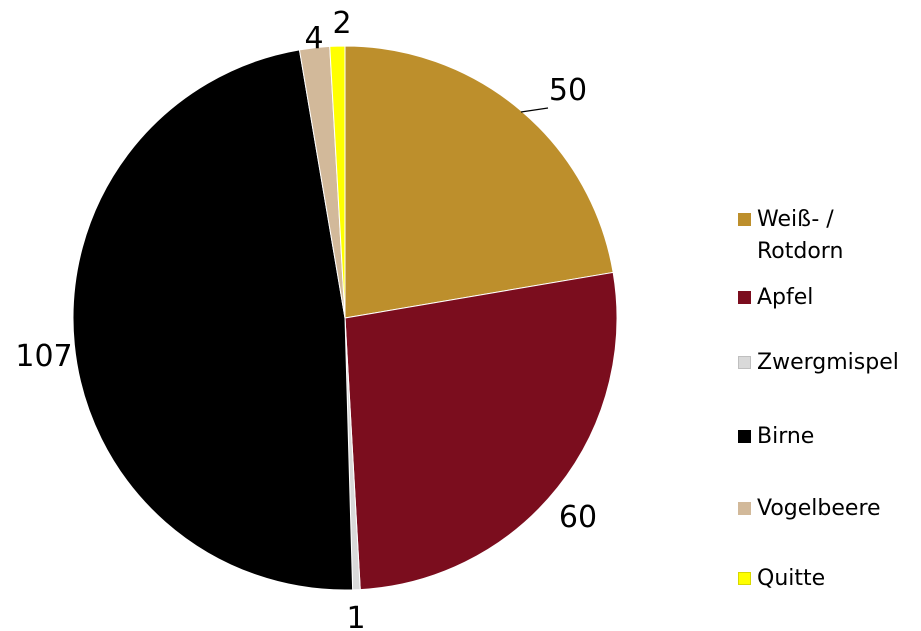 The image size is (921, 631). I want to click on legend-label-birne: Birne, so click(786, 436).